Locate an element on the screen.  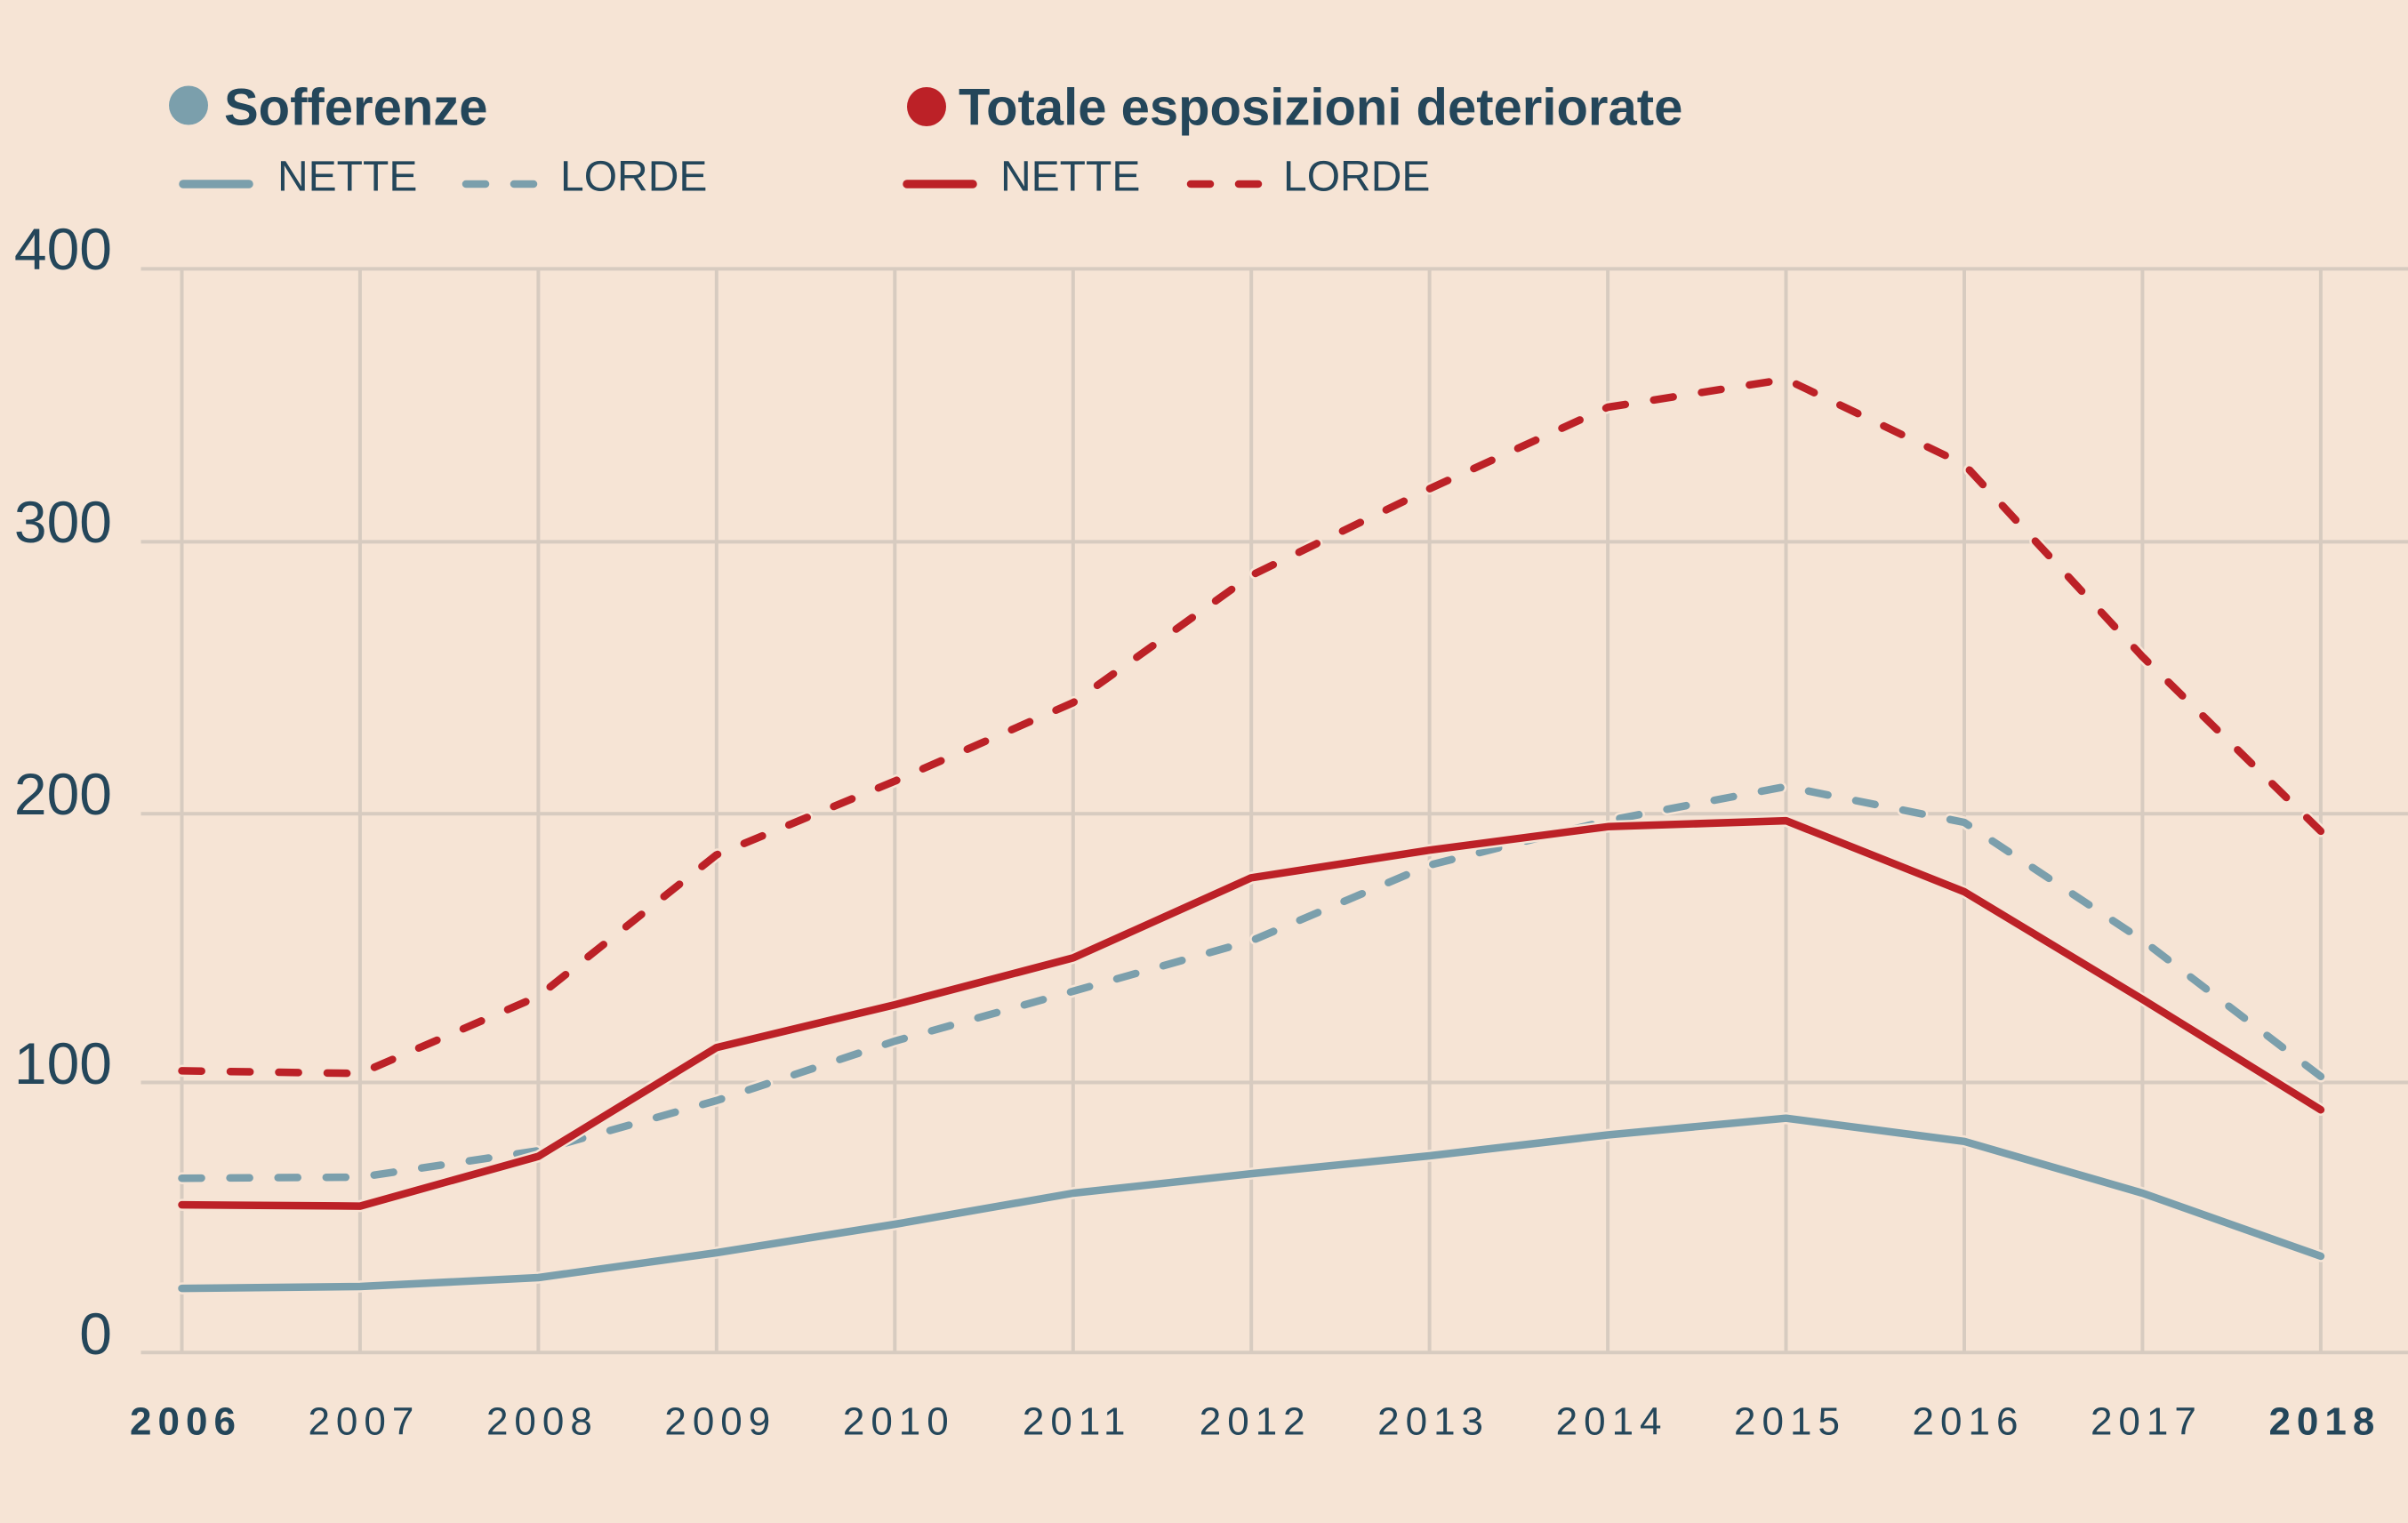
svg-text: 300 is located at coordinates (63, 522).